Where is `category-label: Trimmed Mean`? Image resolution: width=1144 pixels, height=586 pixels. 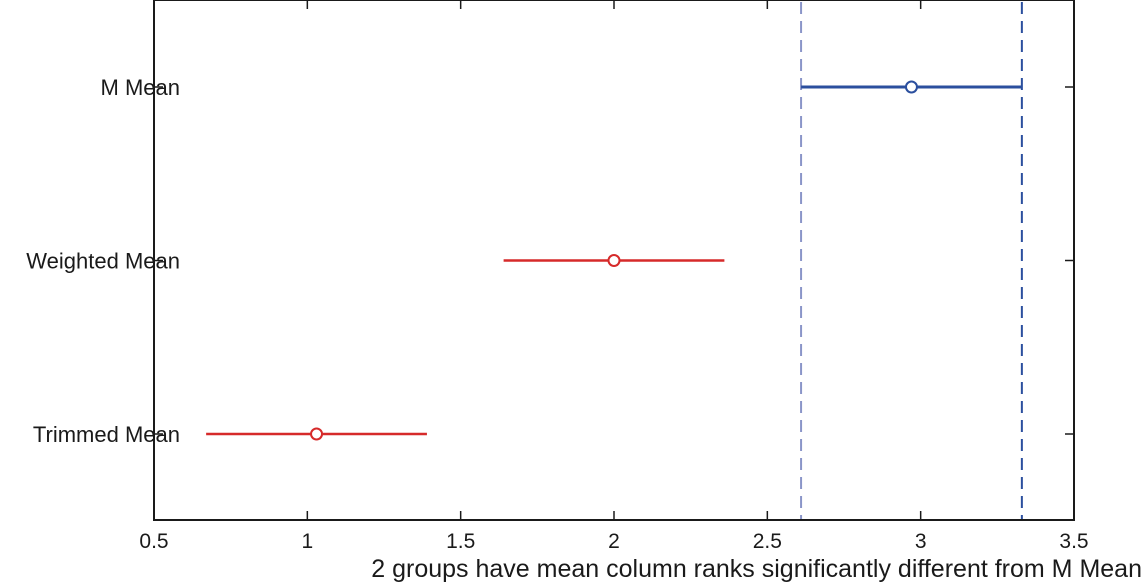
category-label: Trimmed Mean is located at coordinates (106, 434).